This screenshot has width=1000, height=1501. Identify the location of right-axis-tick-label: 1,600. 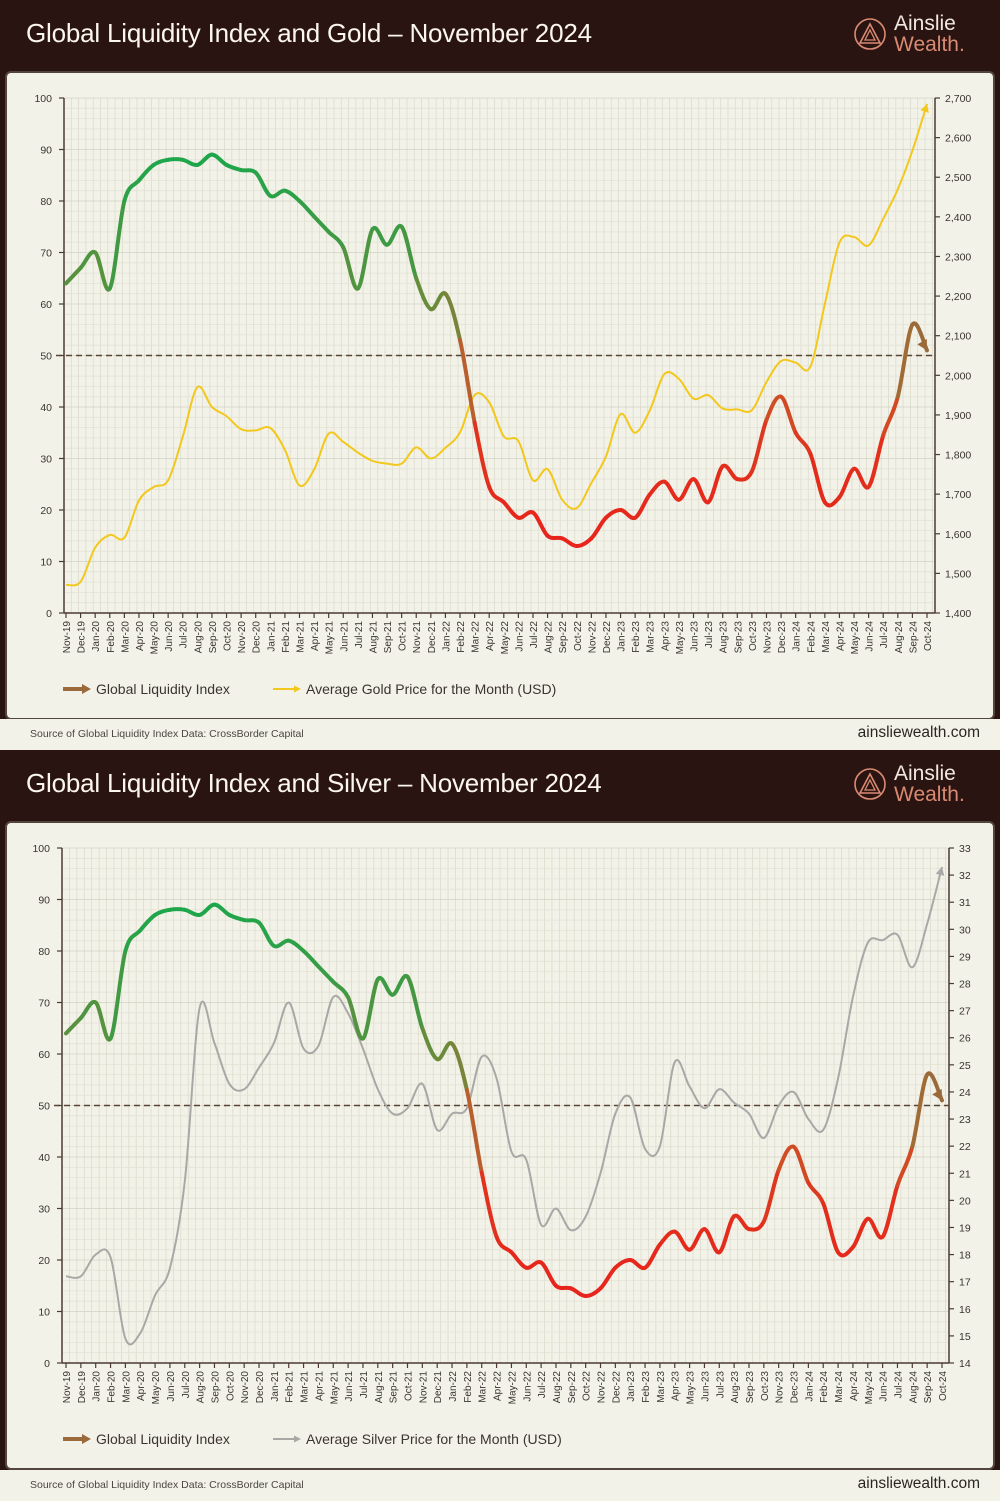
(958, 535).